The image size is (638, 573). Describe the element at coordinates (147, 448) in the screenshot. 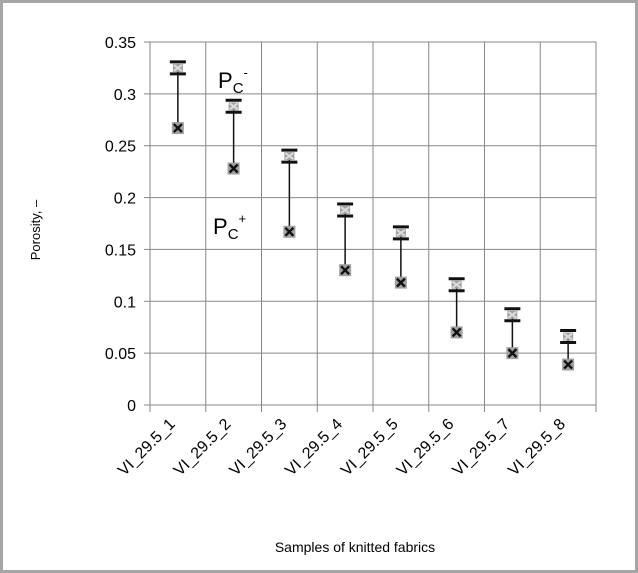

I see `x-tick-label: VI_29.5_1` at that location.